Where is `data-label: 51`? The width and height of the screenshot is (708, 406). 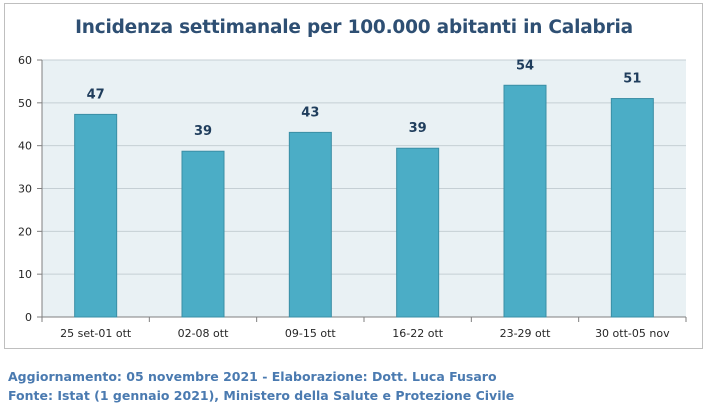 data-label: 51 is located at coordinates (632, 79).